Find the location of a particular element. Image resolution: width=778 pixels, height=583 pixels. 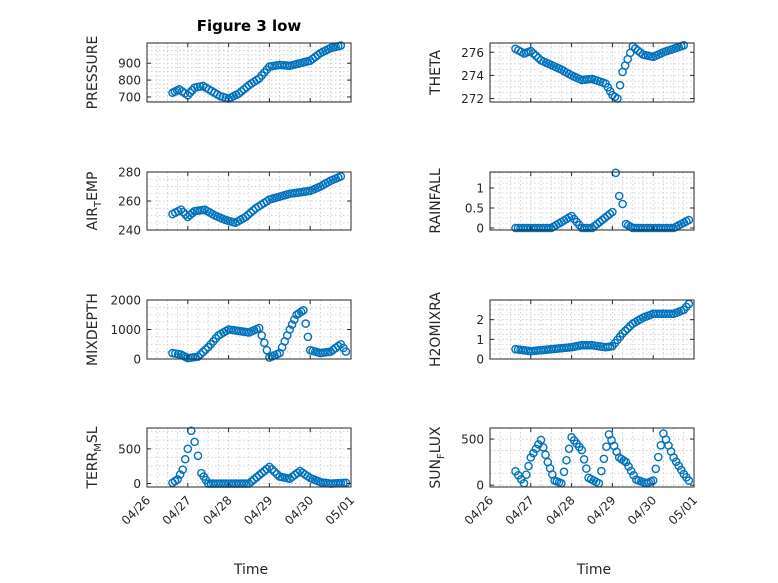

y-ticks: 0 1000 2000 is located at coordinates (230, 330).